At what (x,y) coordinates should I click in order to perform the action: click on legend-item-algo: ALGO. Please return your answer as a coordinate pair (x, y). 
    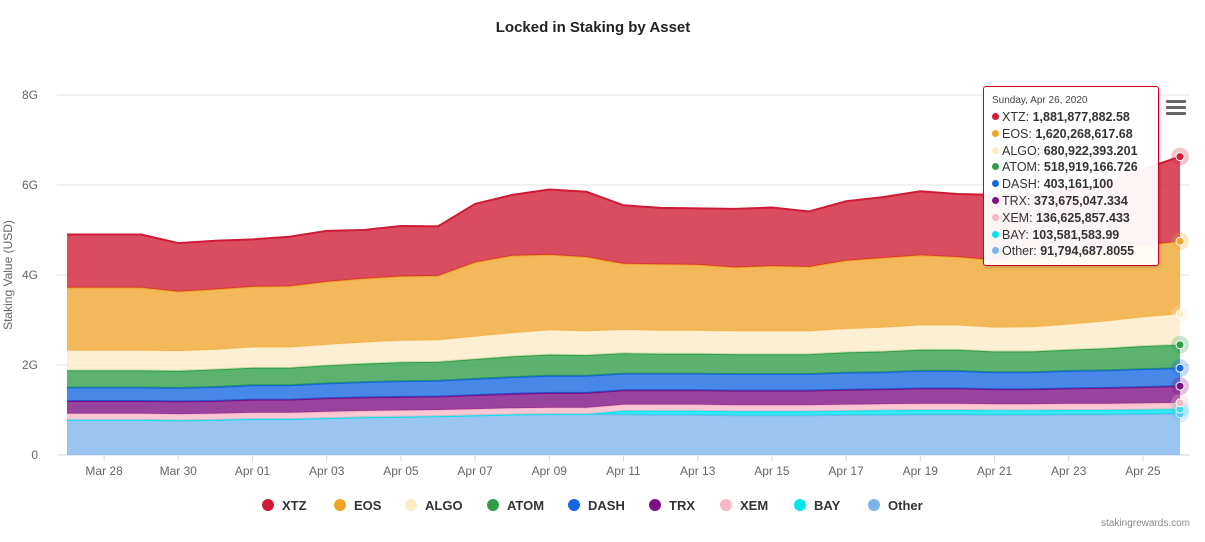
    Looking at the image, I should click on (434, 505).